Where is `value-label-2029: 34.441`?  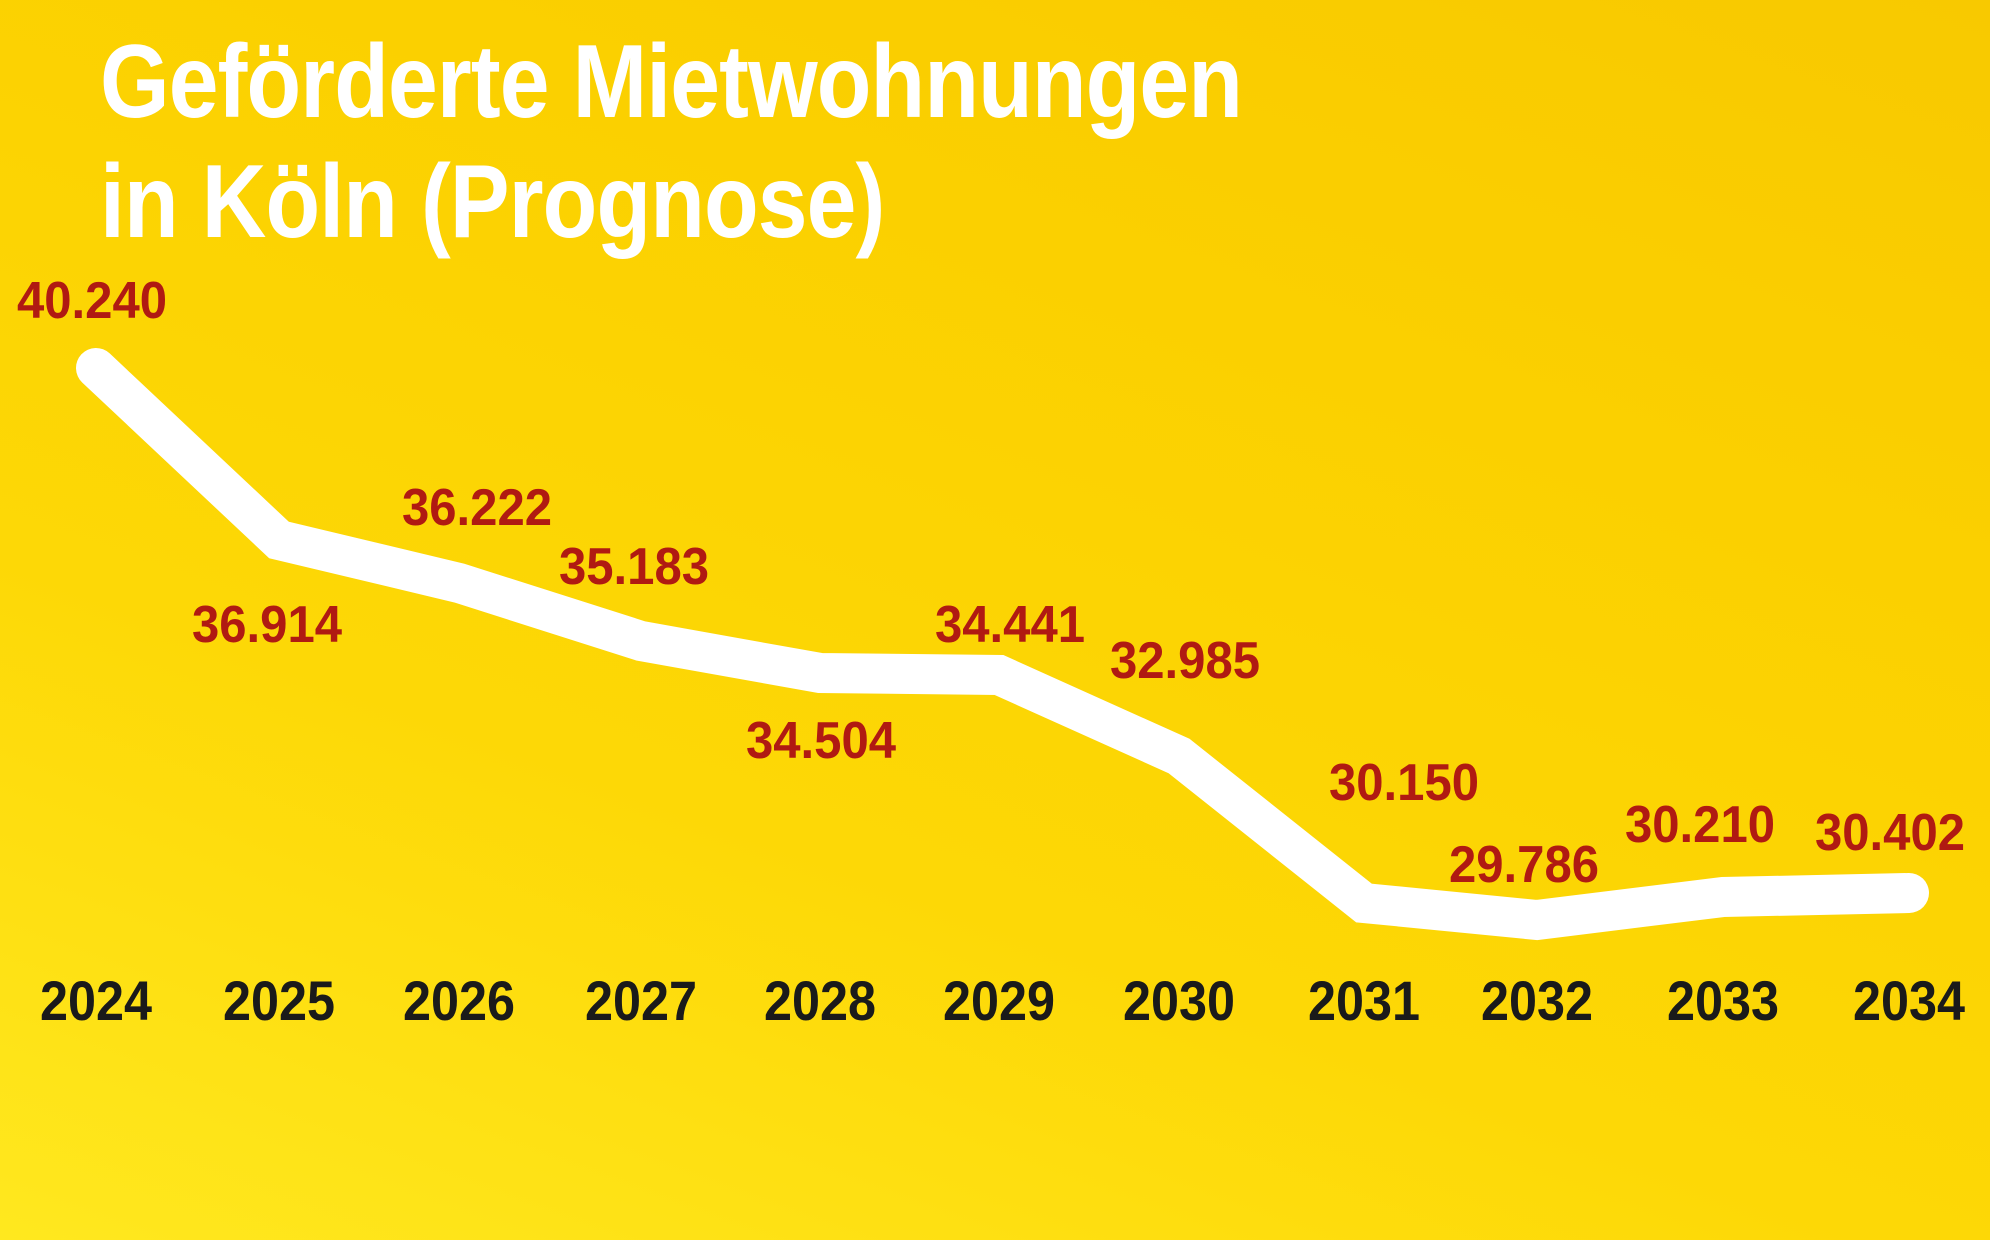 value-label-2029: 34.441 is located at coordinates (1010, 625).